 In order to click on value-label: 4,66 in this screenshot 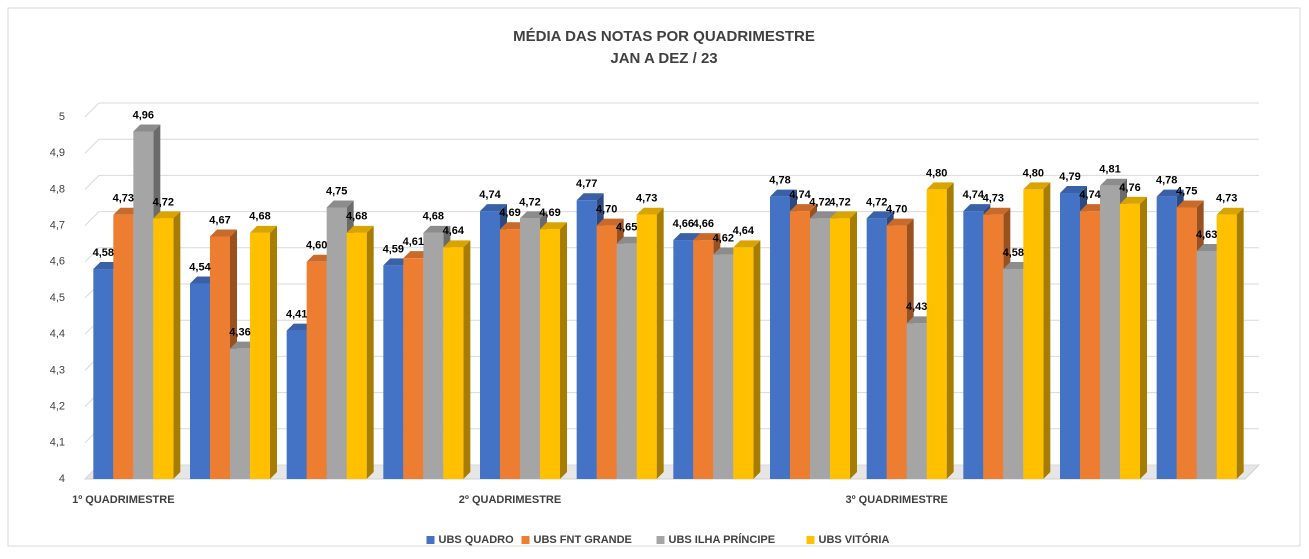, I will do `click(683, 224)`.